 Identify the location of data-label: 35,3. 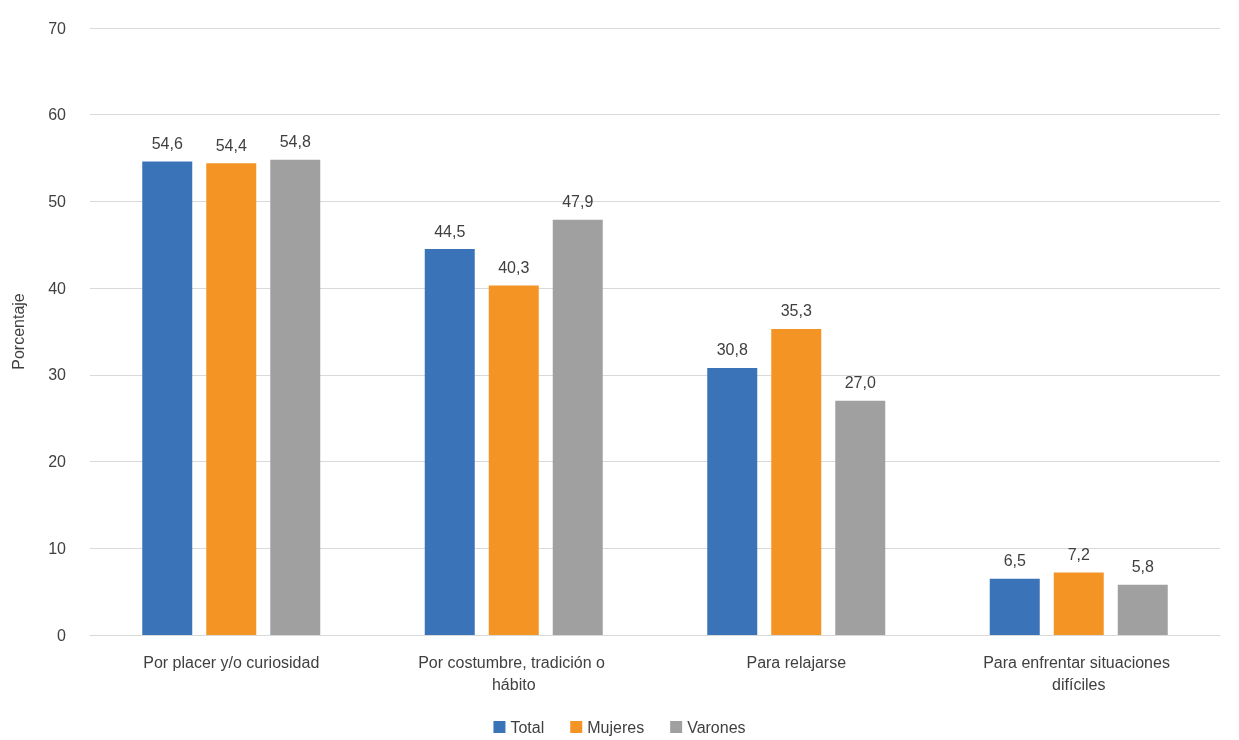
(796, 311).